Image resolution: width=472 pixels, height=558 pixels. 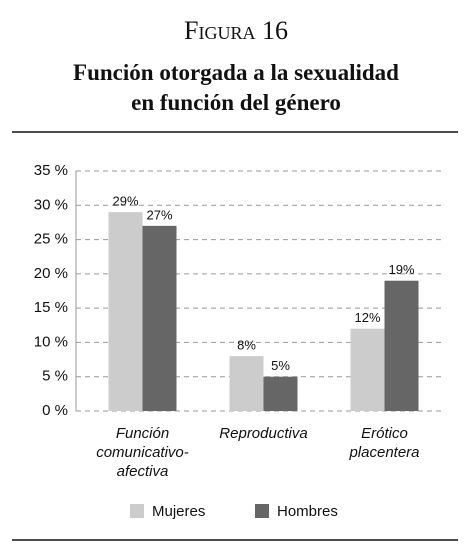 I want to click on y-tick-label: 5 %, so click(x=55, y=376).